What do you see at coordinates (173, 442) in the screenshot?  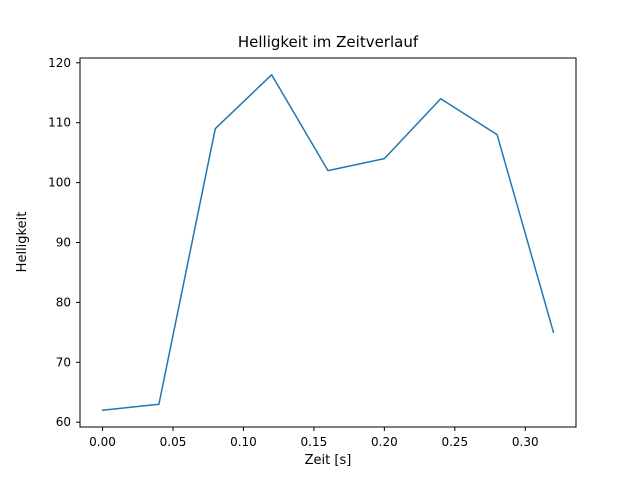 I see `x-tick-label: 0.05` at bounding box center [173, 442].